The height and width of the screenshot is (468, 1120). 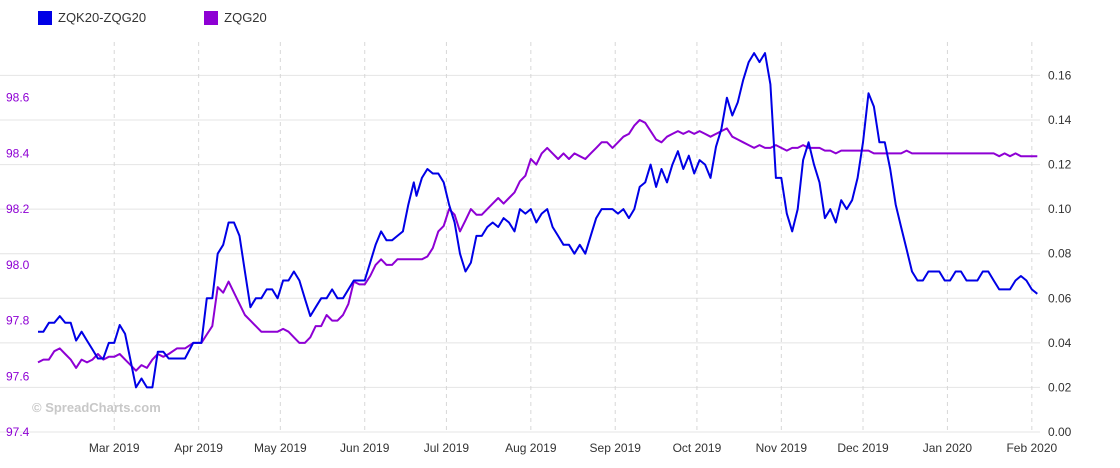 What do you see at coordinates (18, 432) in the screenshot?
I see `y-left-tick-label: 97.4` at bounding box center [18, 432].